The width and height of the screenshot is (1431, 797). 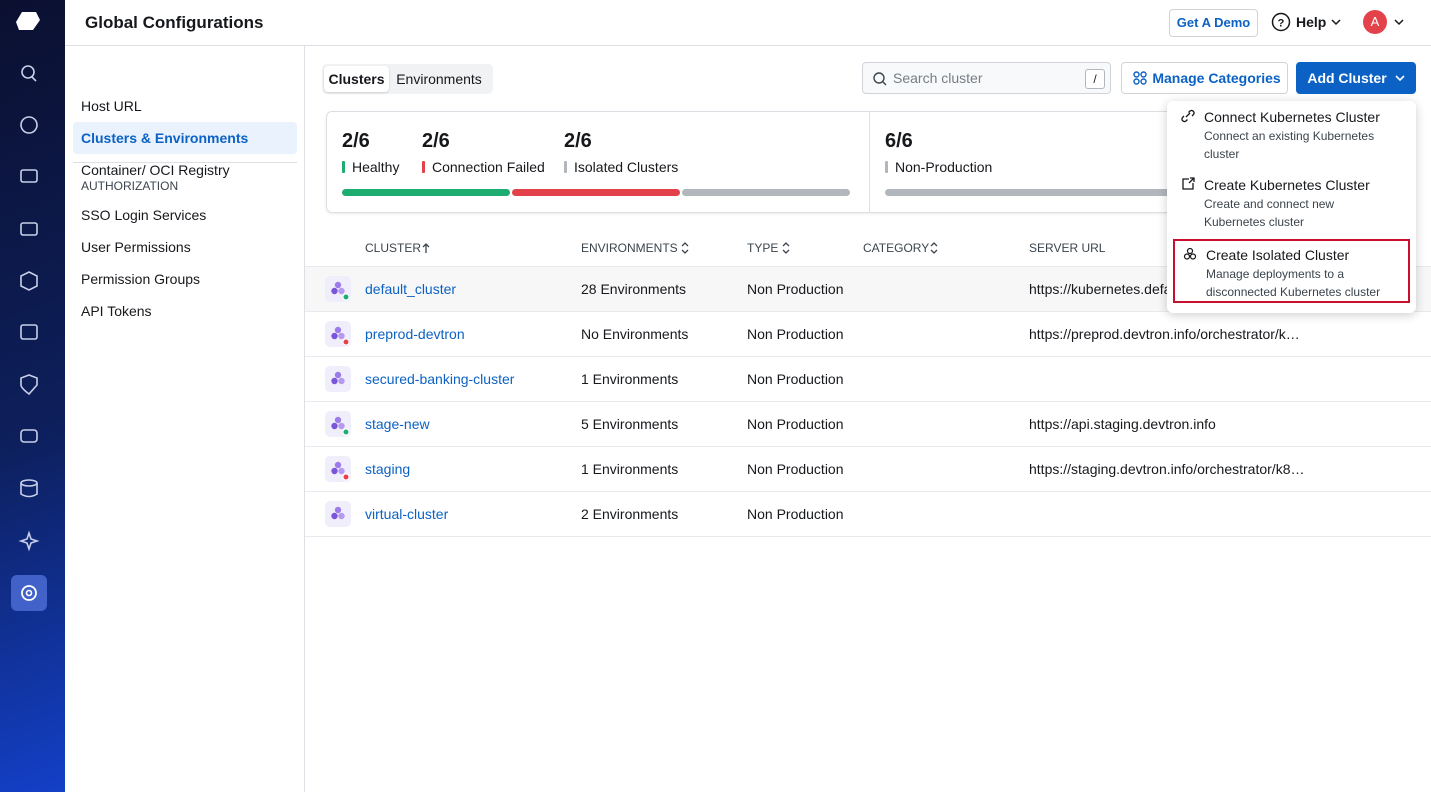 What do you see at coordinates (1095, 79) in the screenshot?
I see `shortcut-key: /` at bounding box center [1095, 79].